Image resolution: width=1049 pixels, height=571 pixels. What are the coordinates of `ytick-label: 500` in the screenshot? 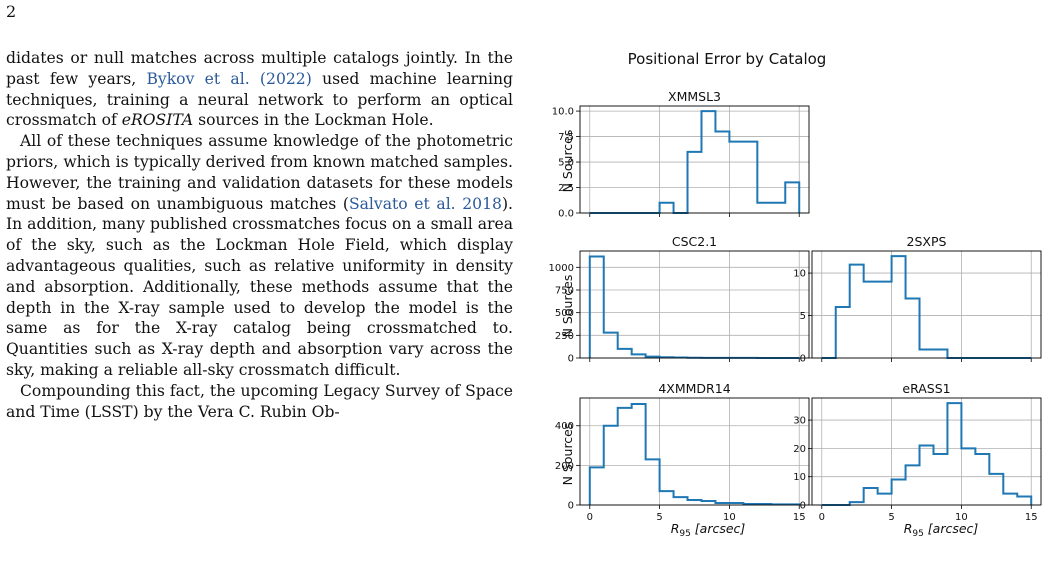 It's located at (564, 313).